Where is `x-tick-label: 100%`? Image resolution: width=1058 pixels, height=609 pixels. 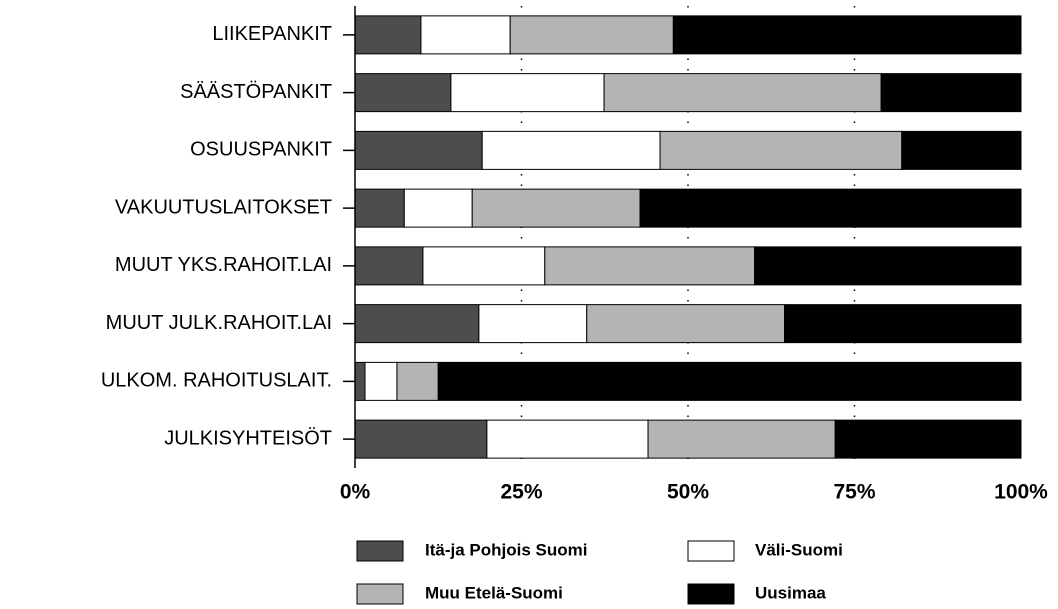 x-tick-label: 100% is located at coordinates (1021, 492).